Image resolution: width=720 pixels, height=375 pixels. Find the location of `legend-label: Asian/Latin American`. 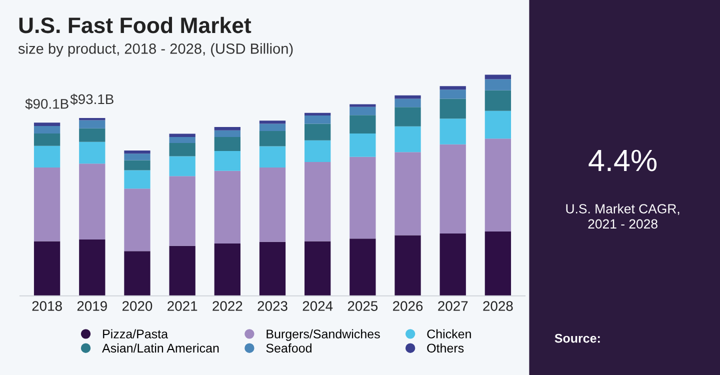

legend-label: Asian/Latin American is located at coordinates (160, 348).